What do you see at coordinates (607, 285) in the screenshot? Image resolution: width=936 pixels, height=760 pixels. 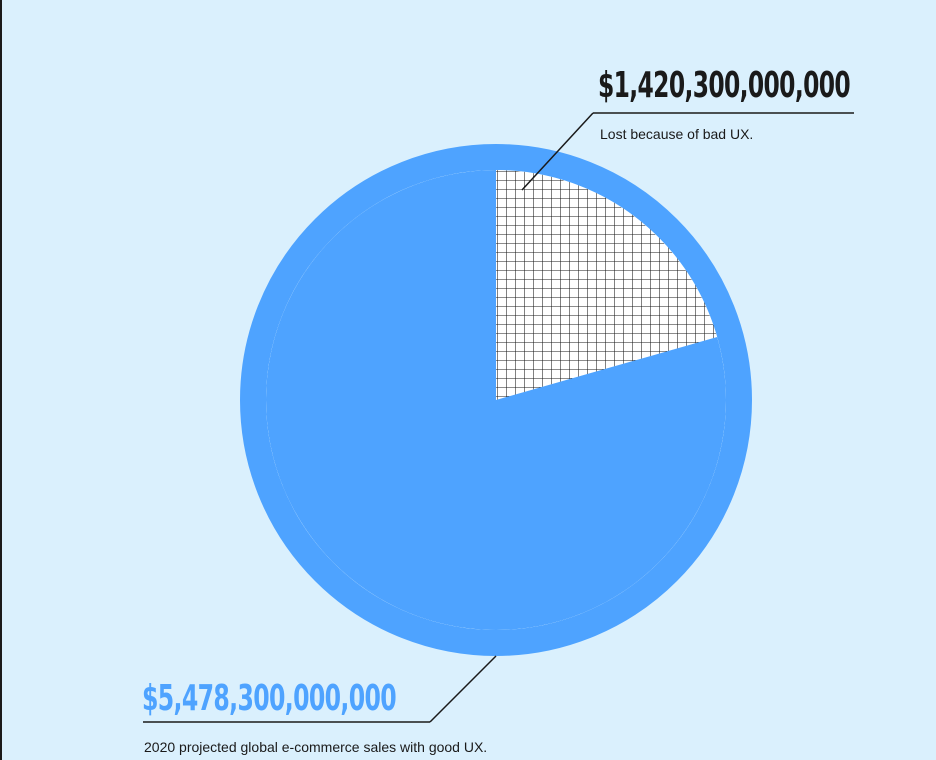 I see `pie-slice-lost` at bounding box center [607, 285].